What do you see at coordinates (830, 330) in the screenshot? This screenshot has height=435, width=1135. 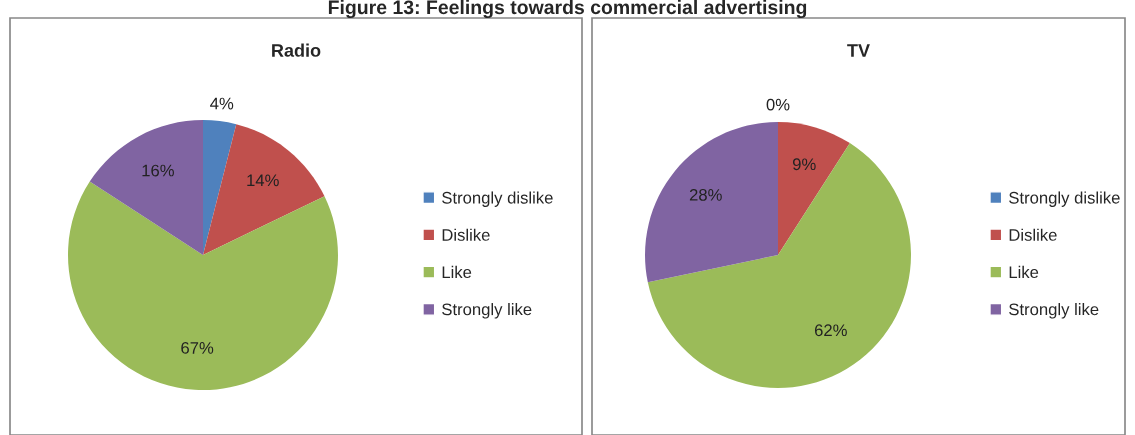 I see `data-label: 62%` at bounding box center [830, 330].